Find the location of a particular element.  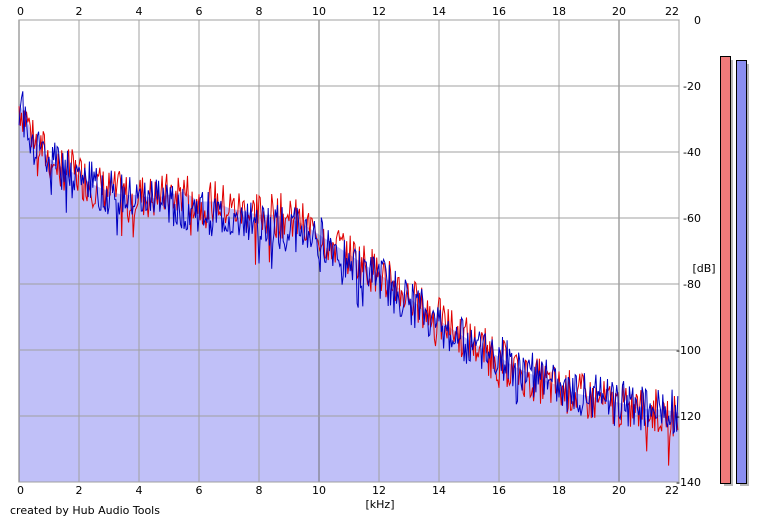

x-tick-label-top: 4 is located at coordinates (139, 11).